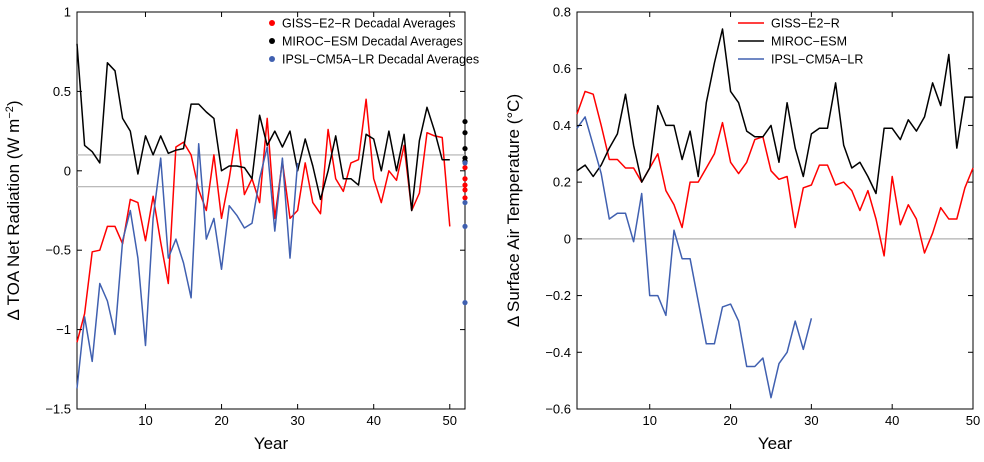 The height and width of the screenshot is (462, 984). I want to click on y-axis-label: Δ TOA Net Radiation (W m−2), so click(13, 210).